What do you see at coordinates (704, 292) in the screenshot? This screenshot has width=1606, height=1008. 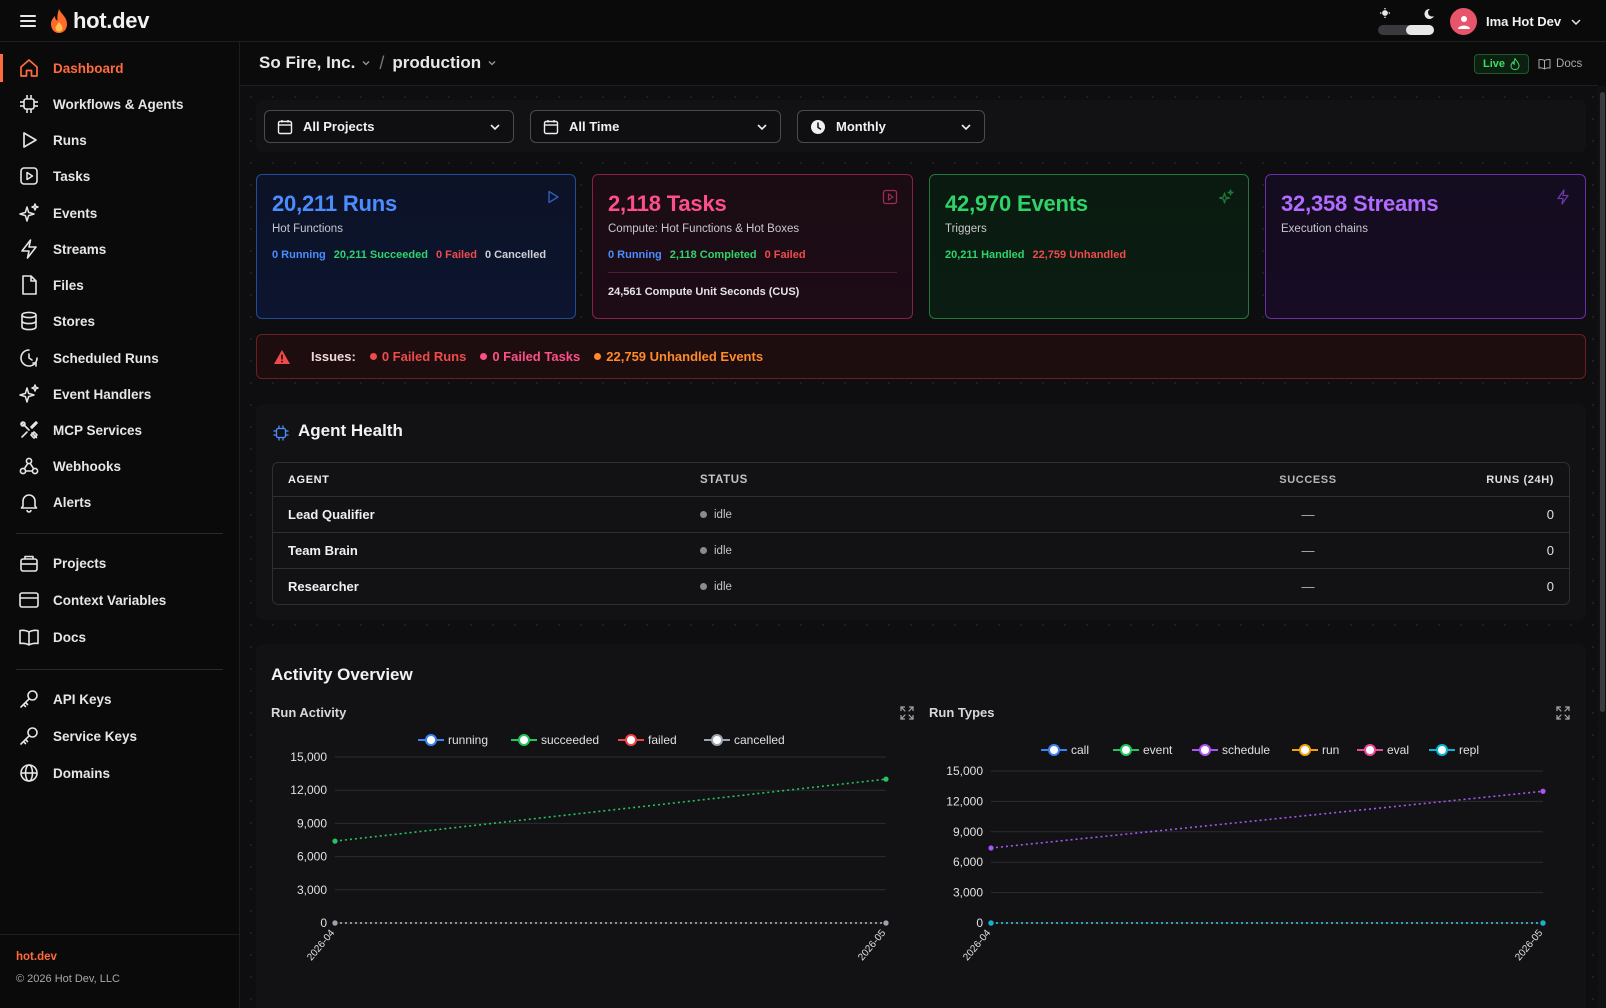 I see `tasks-compute-units: 24,561 Compute Unit Seconds (CUS)` at bounding box center [704, 292].